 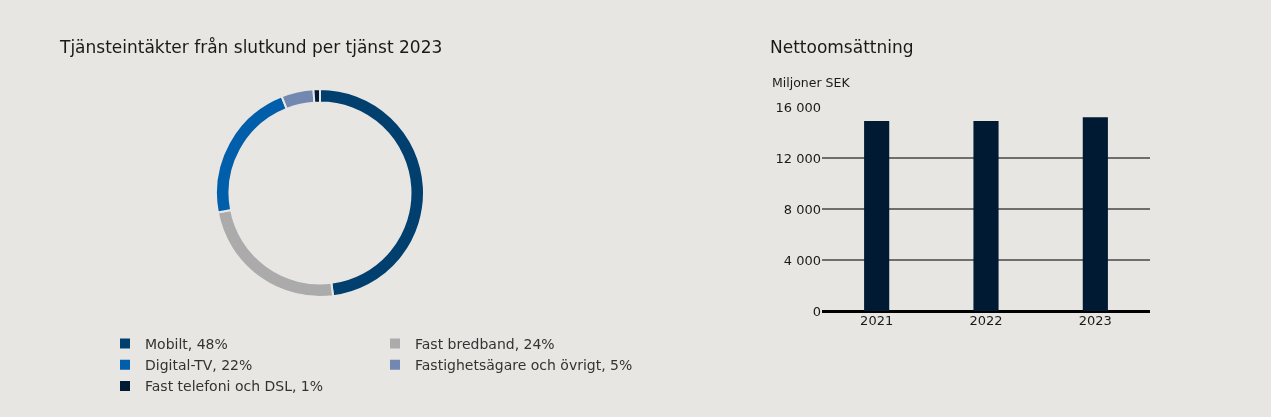 I want to click on x-tick-label: 2023, so click(x=1095, y=320).